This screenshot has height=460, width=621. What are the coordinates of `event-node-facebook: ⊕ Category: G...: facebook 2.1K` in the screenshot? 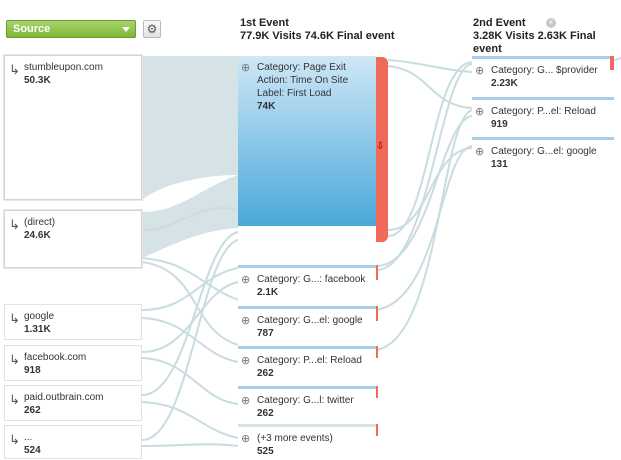 It's located at (307, 282).